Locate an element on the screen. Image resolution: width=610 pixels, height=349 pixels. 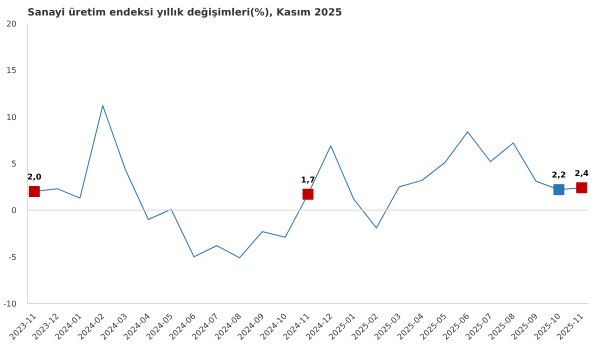
y-tick-label: 15 is located at coordinates (11, 71).